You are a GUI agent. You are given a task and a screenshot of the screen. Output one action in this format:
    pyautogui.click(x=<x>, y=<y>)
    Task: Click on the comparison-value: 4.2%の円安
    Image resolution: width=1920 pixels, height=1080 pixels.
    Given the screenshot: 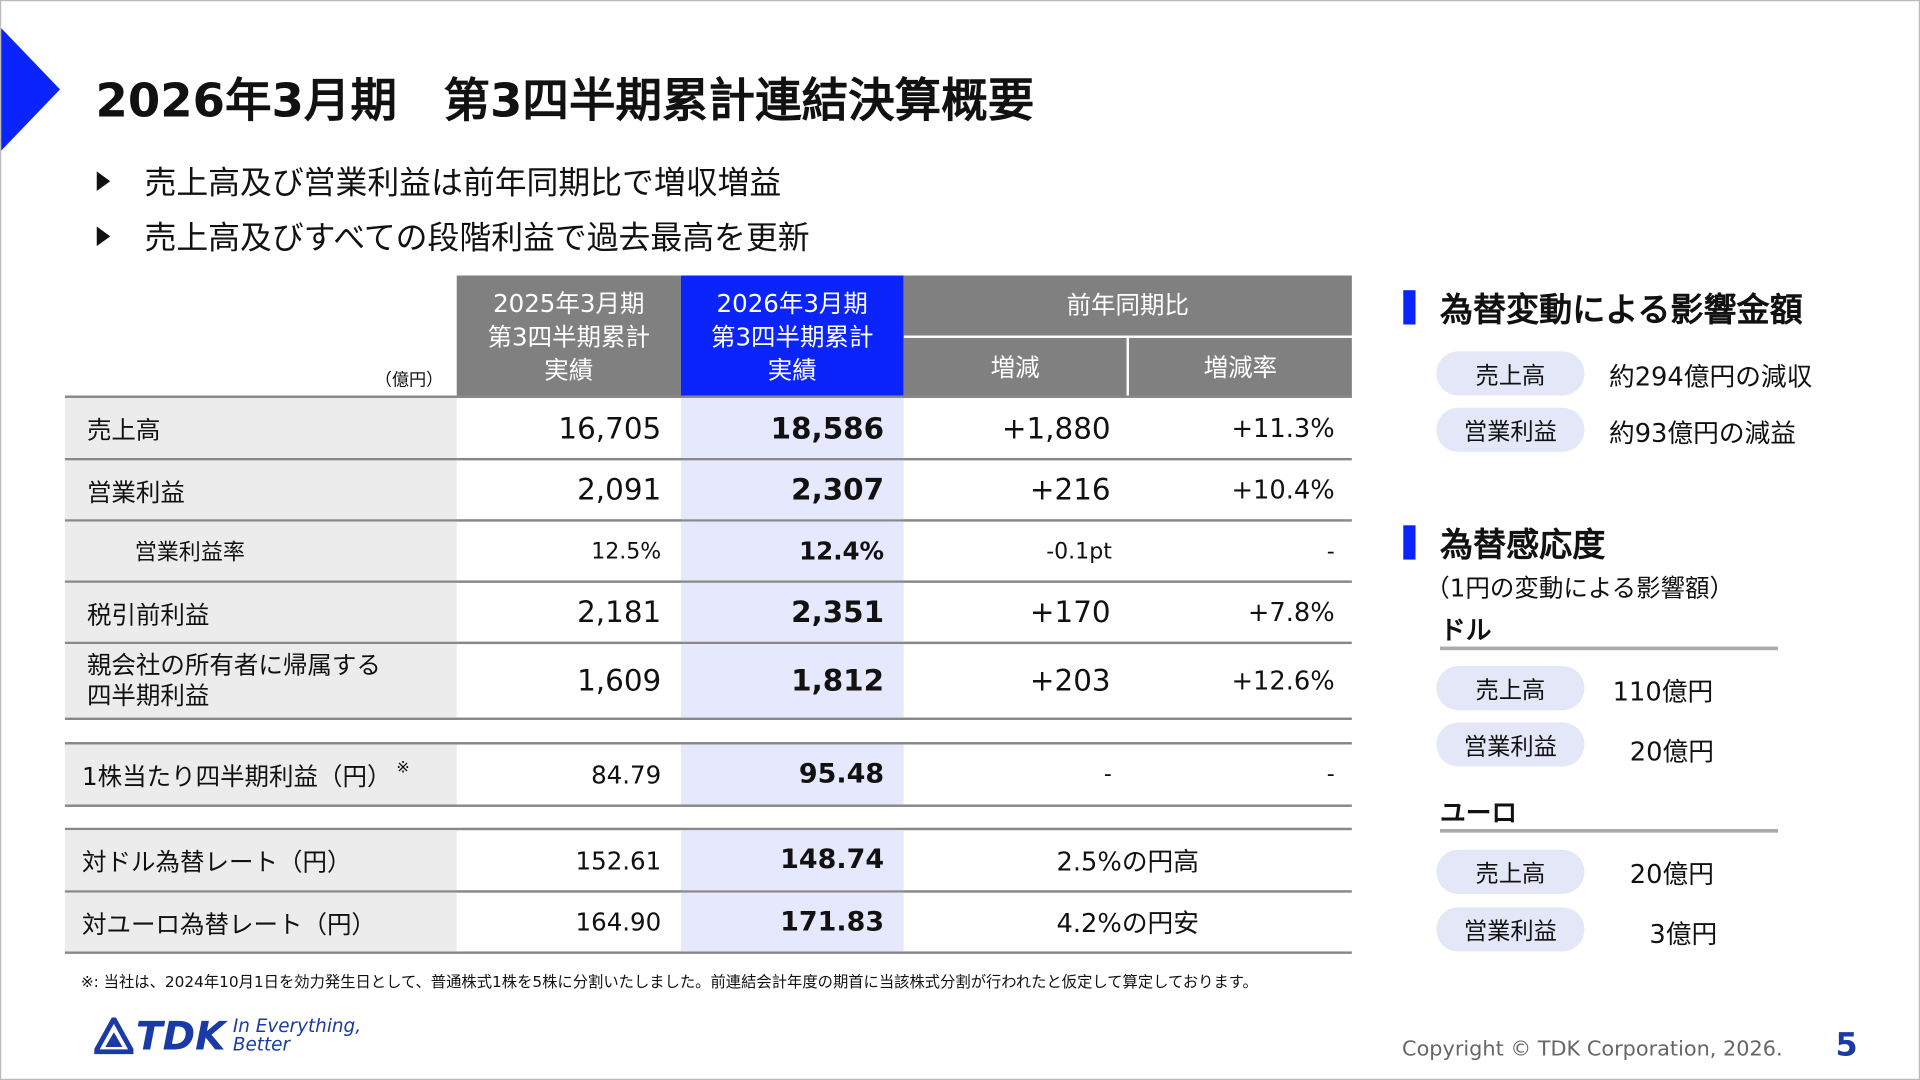 What is the action you would take?
    pyautogui.click(x=1127, y=923)
    